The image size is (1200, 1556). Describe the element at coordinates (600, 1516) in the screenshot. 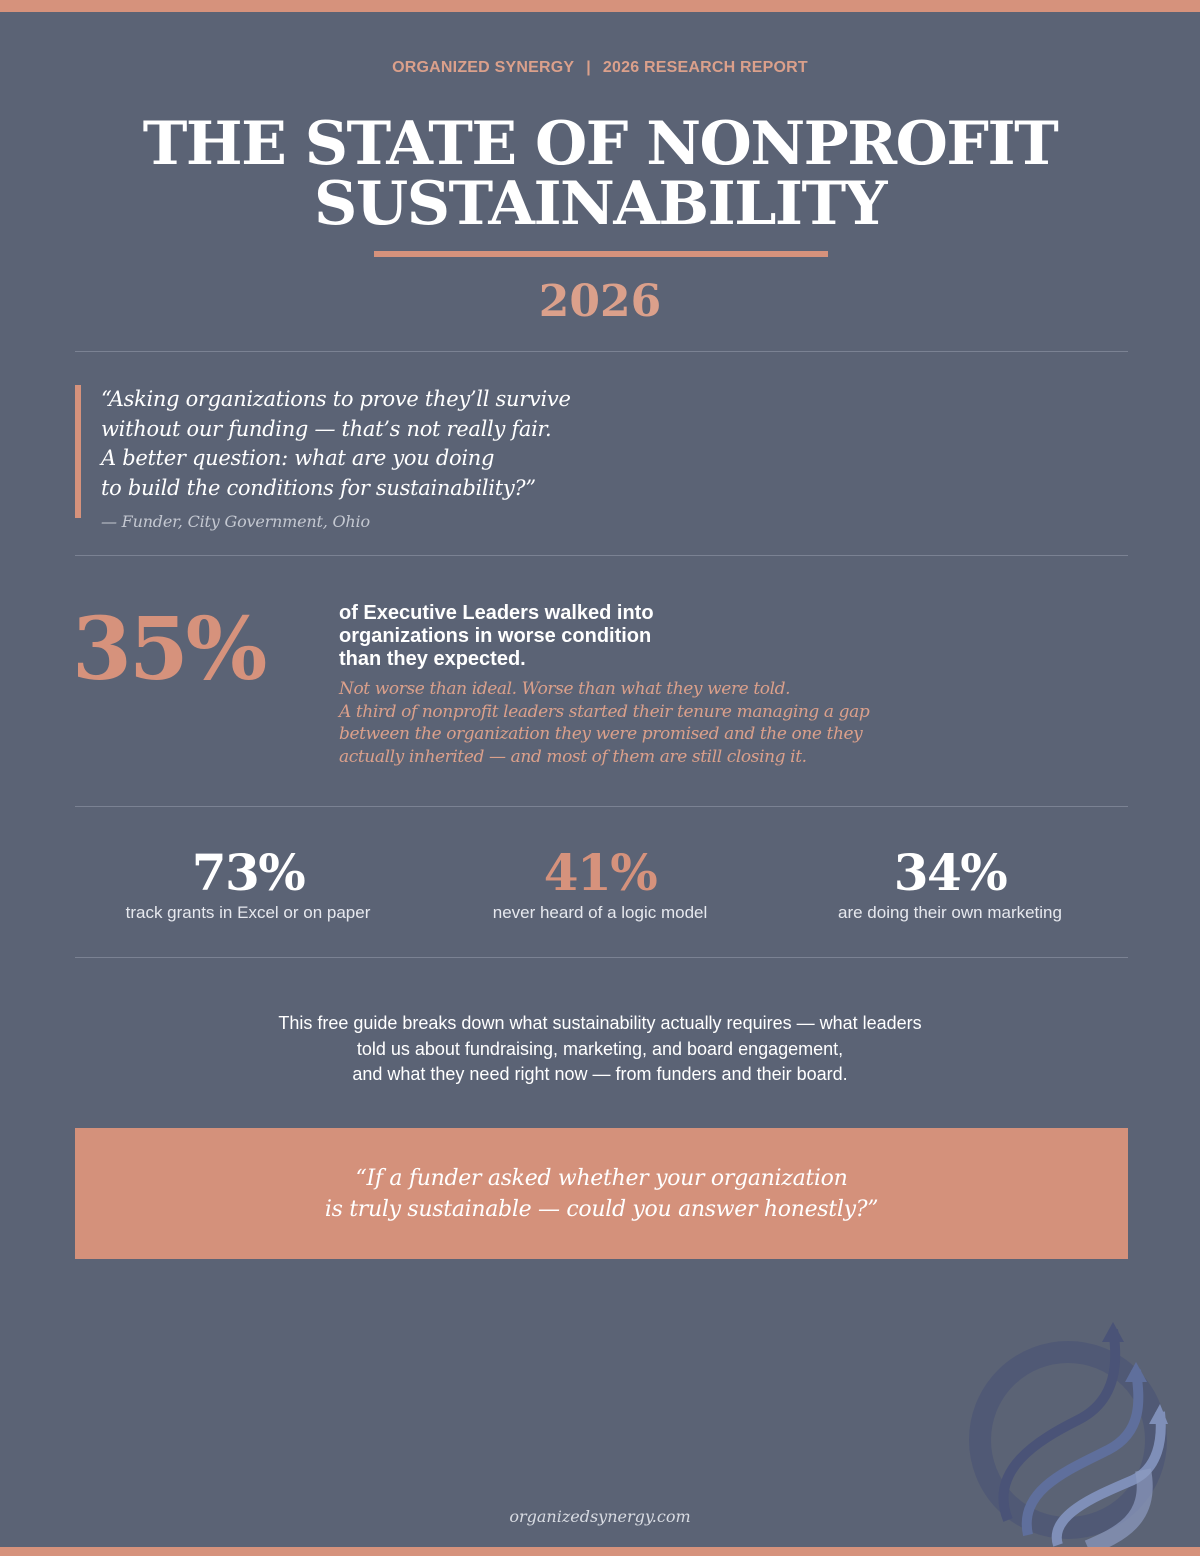

I see `footer-url: organizedsynergy.com` at that location.